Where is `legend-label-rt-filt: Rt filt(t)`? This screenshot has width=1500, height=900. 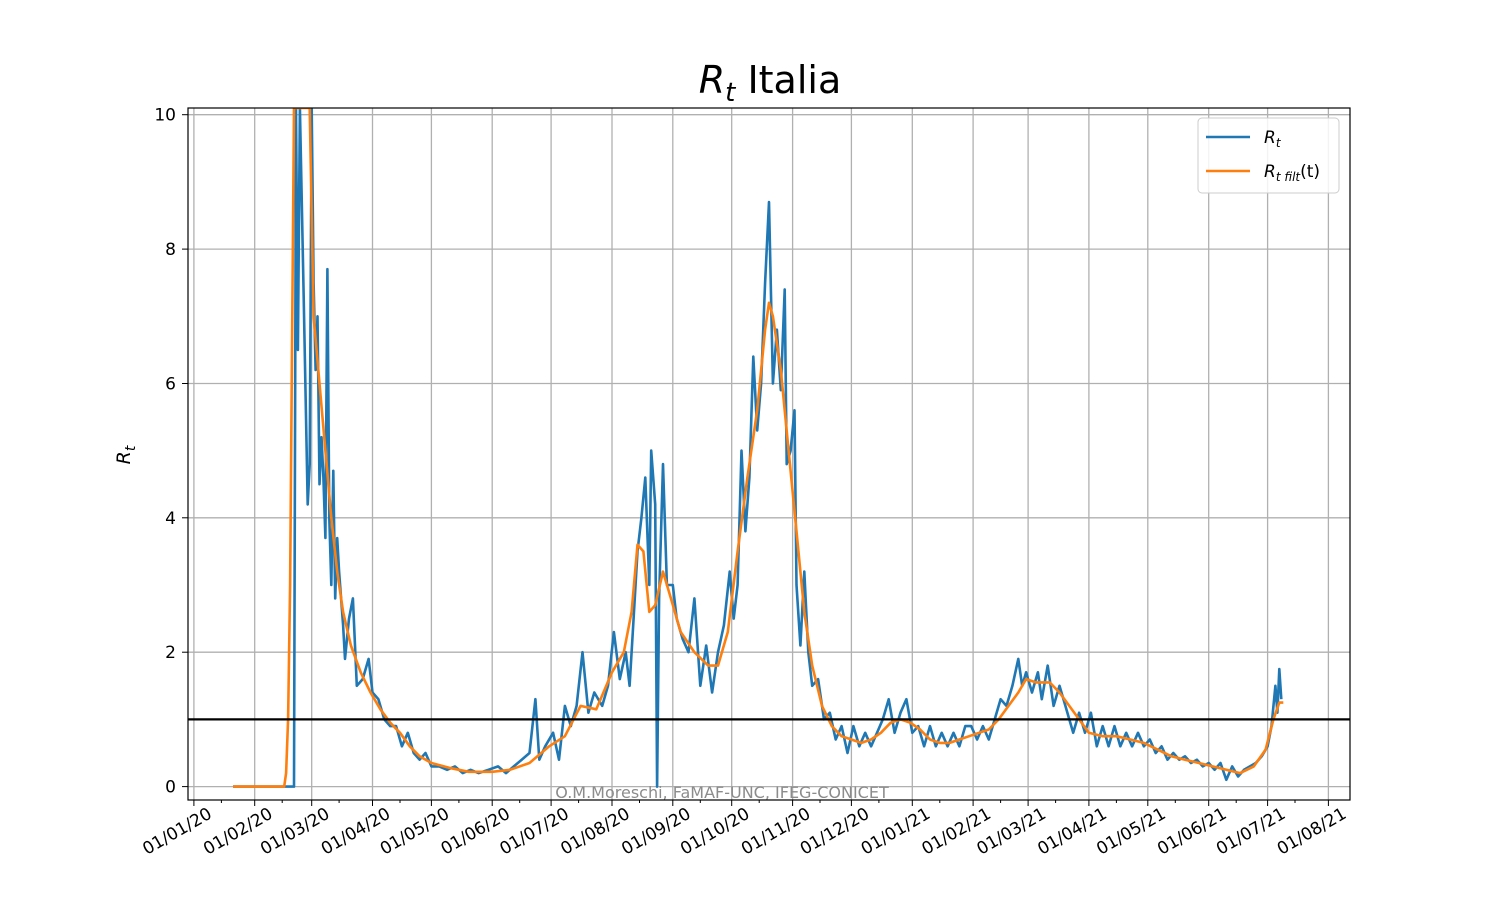
legend-label-rt-filt: Rt filt(t) is located at coordinates (1292, 173).